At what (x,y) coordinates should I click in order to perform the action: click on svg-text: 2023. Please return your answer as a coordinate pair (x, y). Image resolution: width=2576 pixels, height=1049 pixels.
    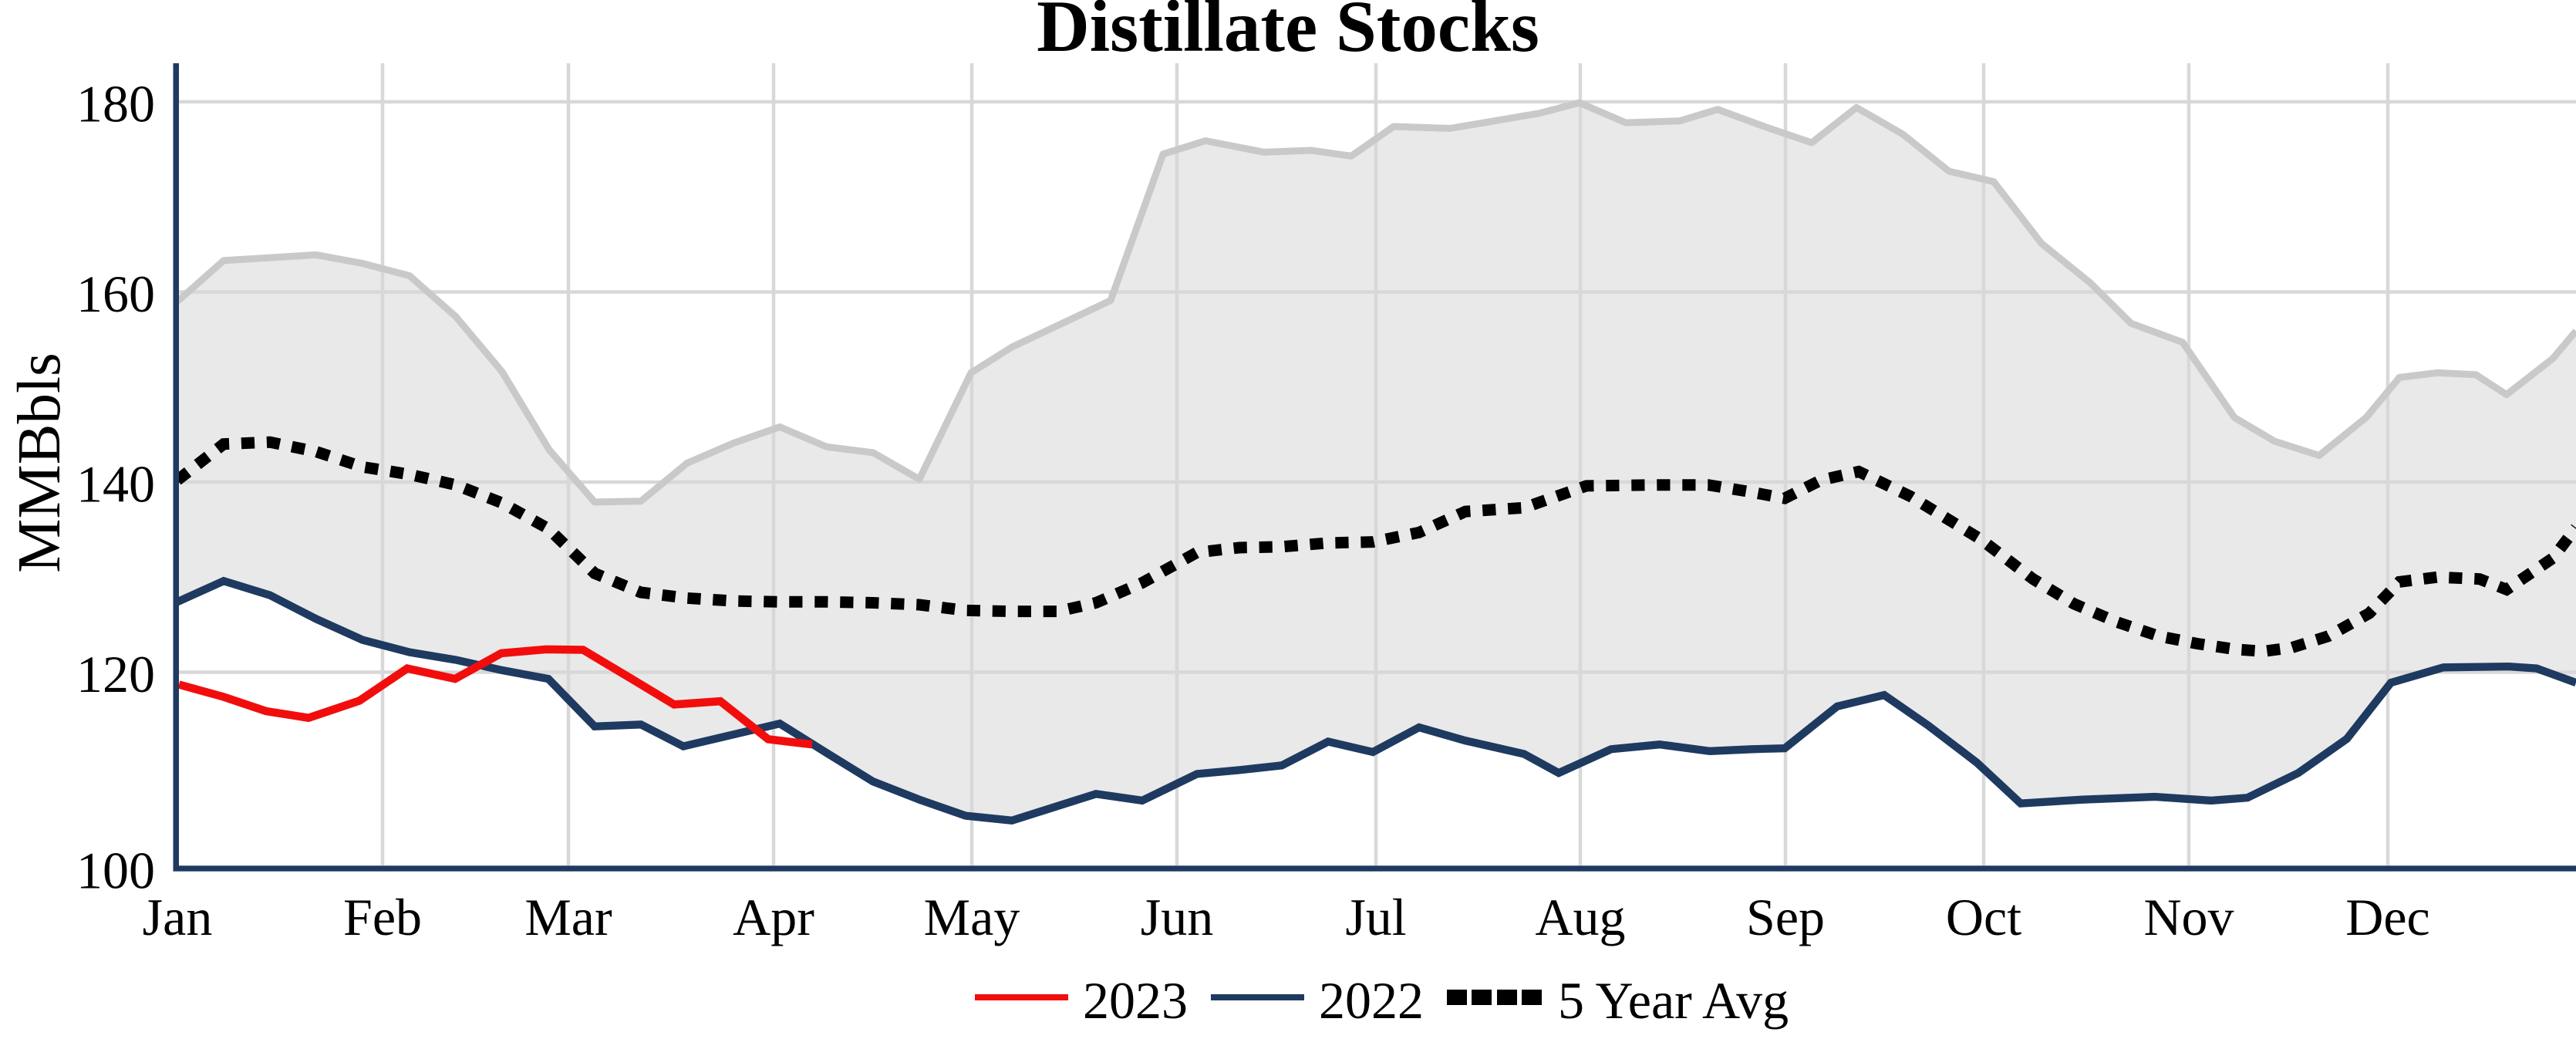
    Looking at the image, I should click on (1135, 1000).